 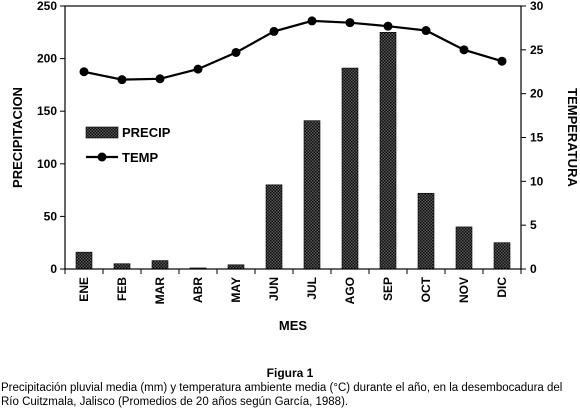 What do you see at coordinates (533, 269) in the screenshot?
I see `y-right-tick-label: 0` at bounding box center [533, 269].